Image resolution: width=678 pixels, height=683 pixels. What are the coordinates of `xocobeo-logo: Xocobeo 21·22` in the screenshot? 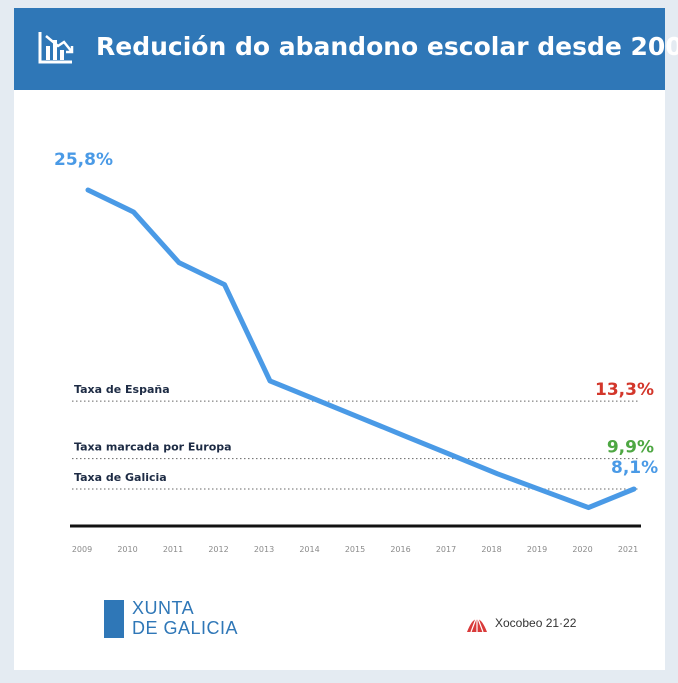 It's located at (520, 623).